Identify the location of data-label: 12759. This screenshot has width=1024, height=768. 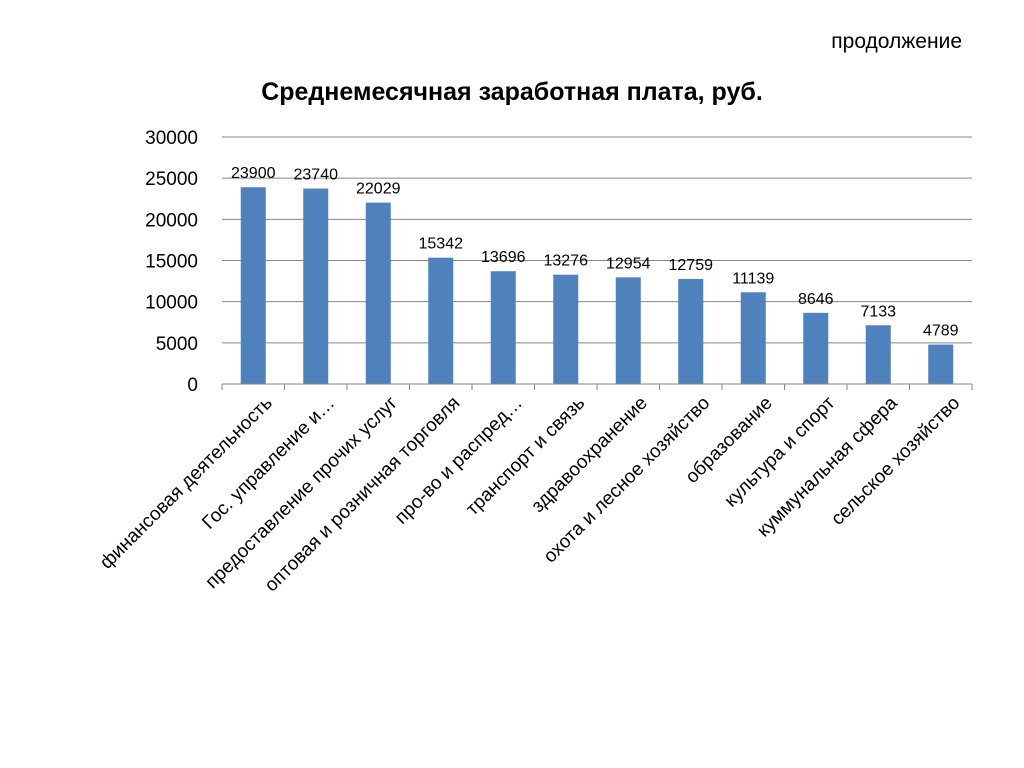
(691, 265).